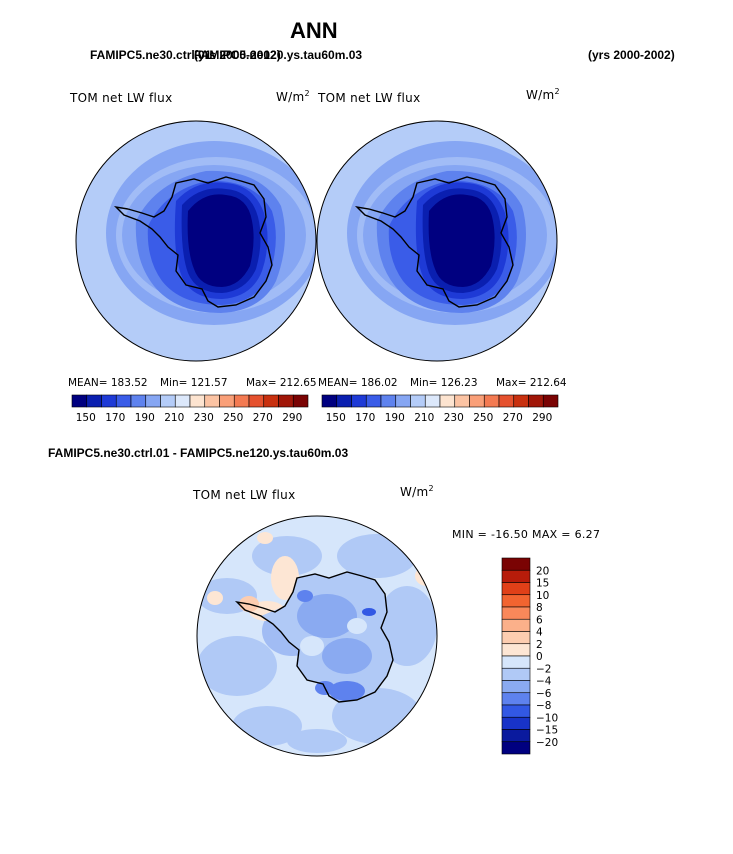  I want to click on panel2-min: Min= 126.23, so click(444, 383).